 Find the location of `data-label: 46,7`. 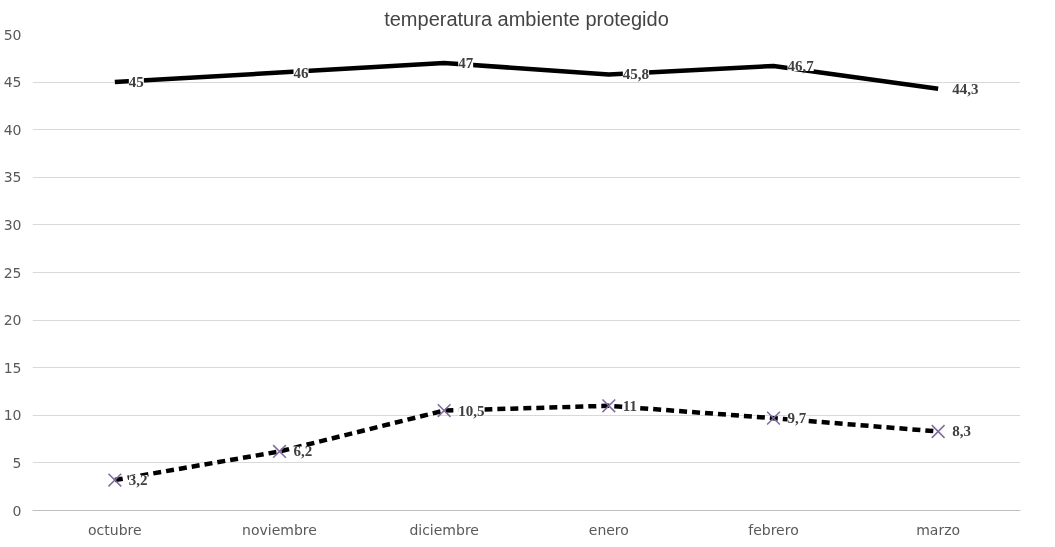

data-label: 46,7 is located at coordinates (801, 65).